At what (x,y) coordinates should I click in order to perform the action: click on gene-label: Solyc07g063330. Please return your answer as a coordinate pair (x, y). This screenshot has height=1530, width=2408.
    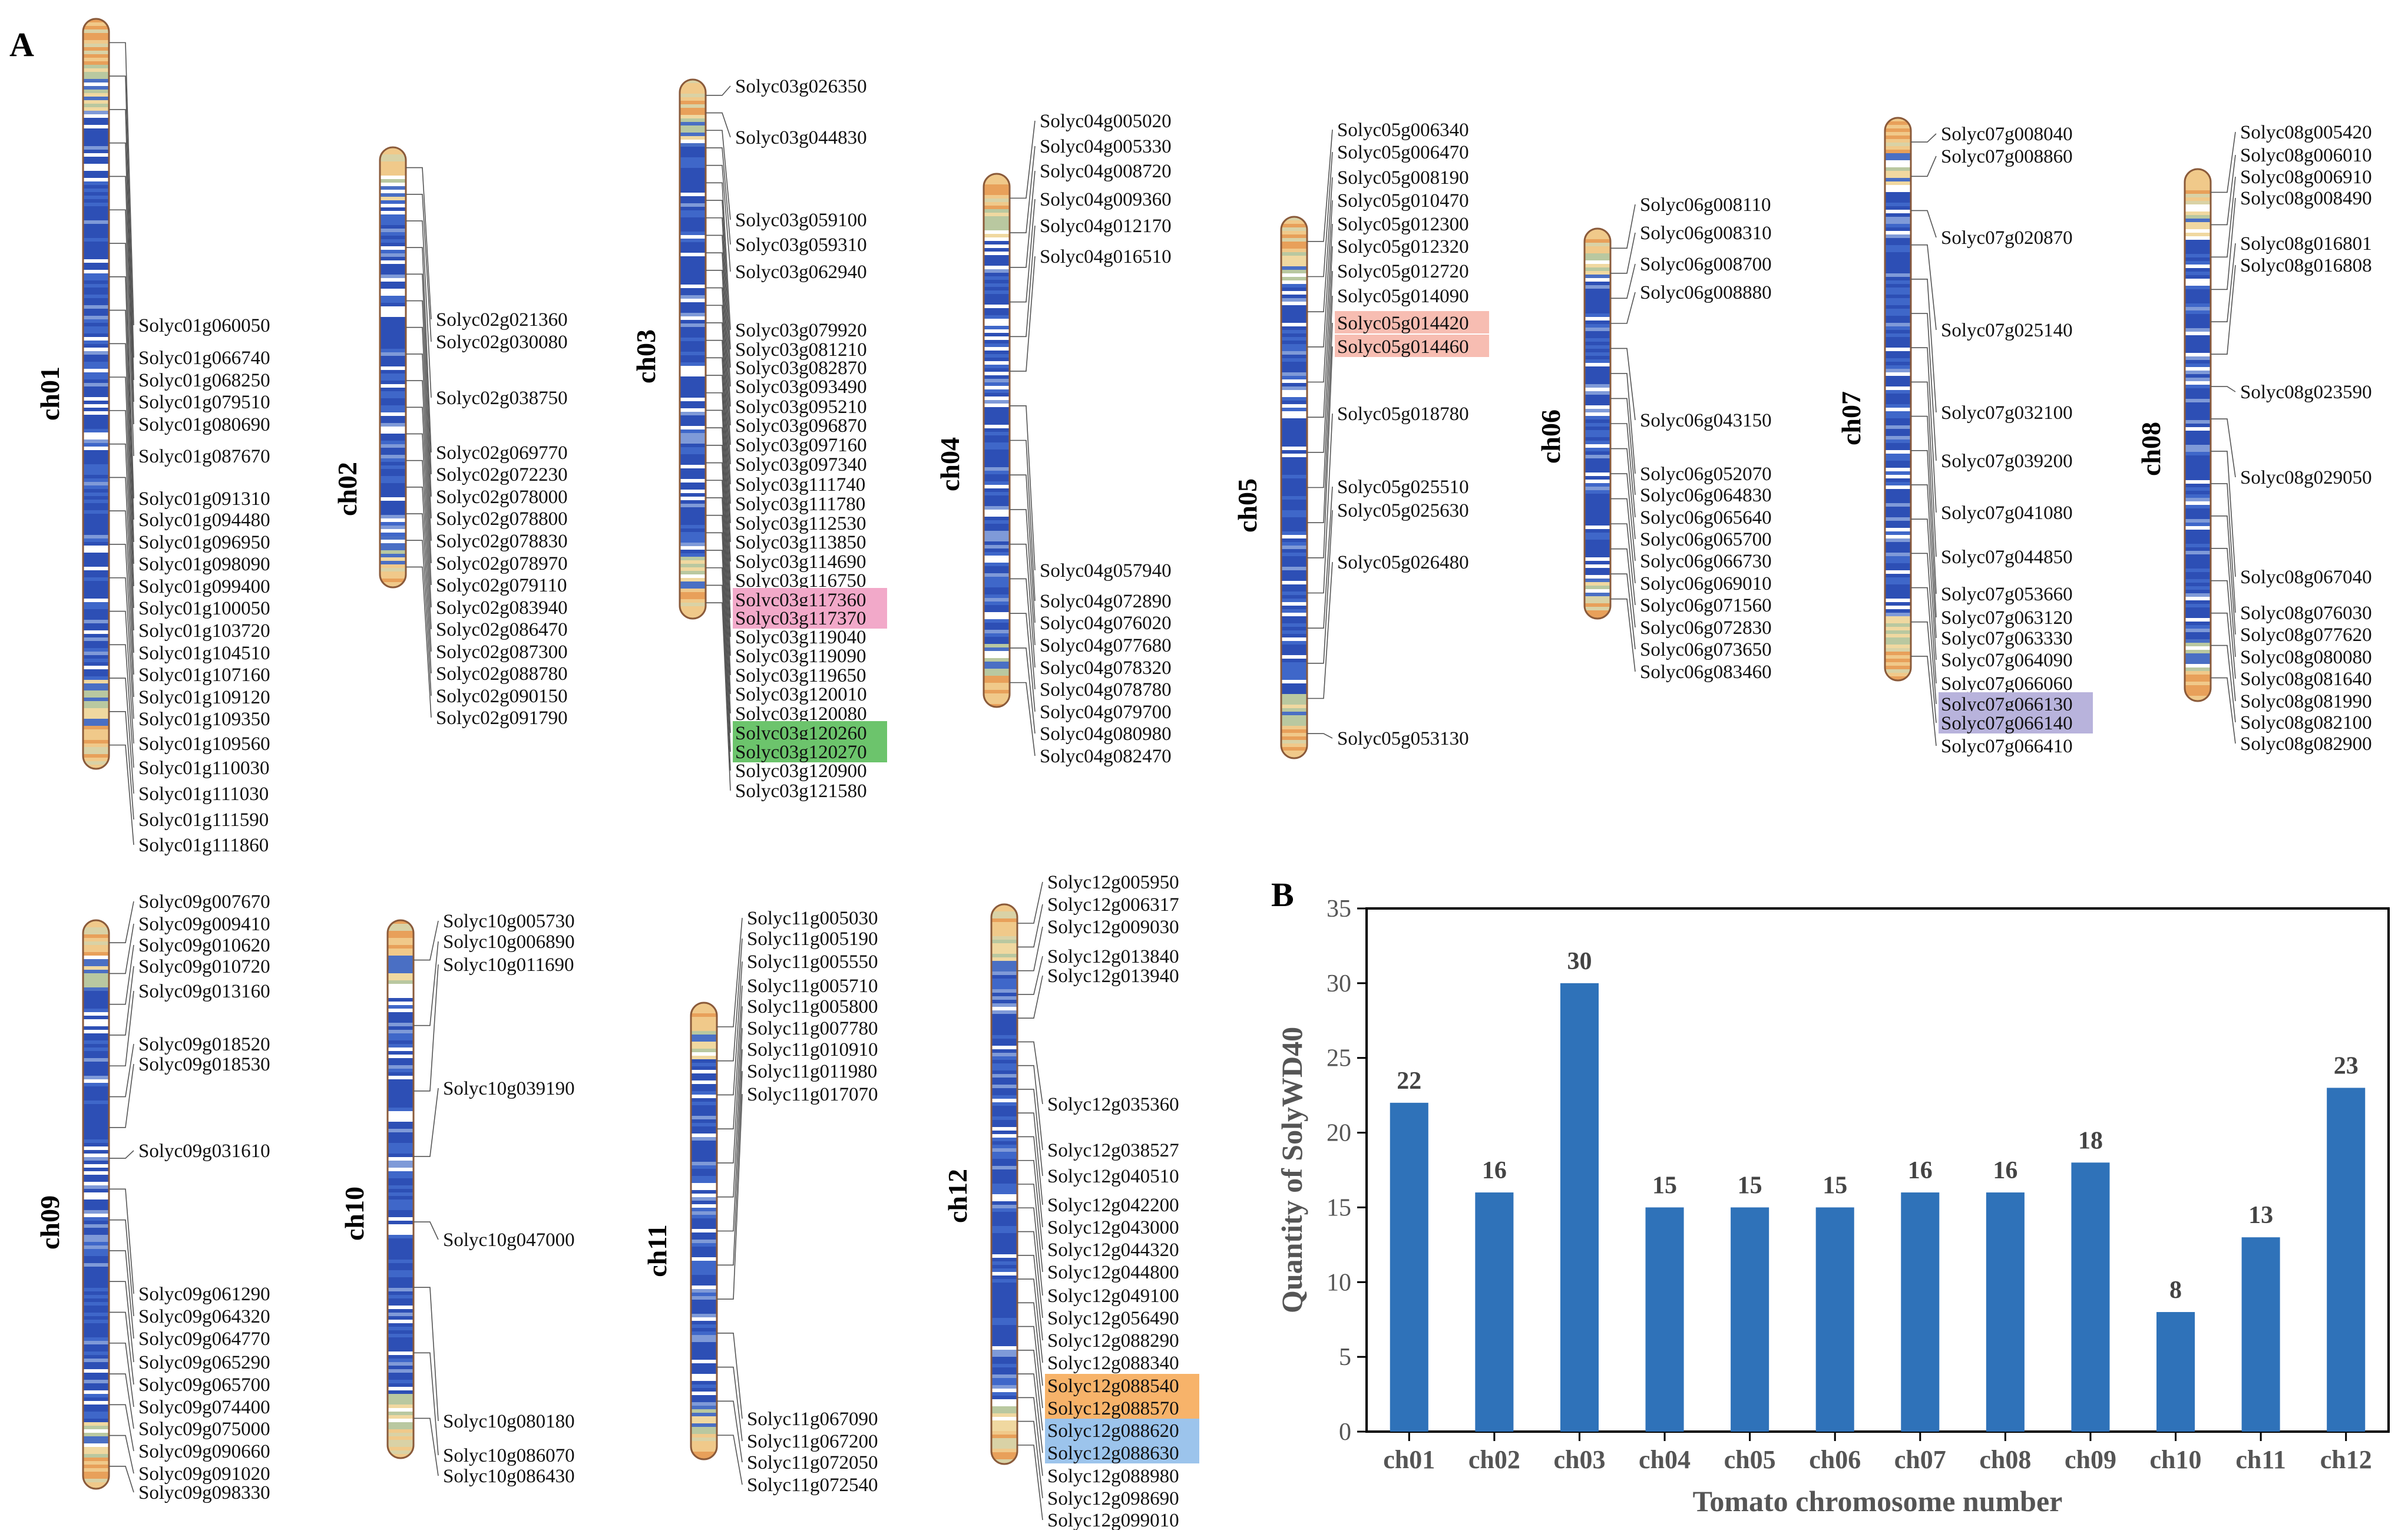
    Looking at the image, I should click on (2007, 639).